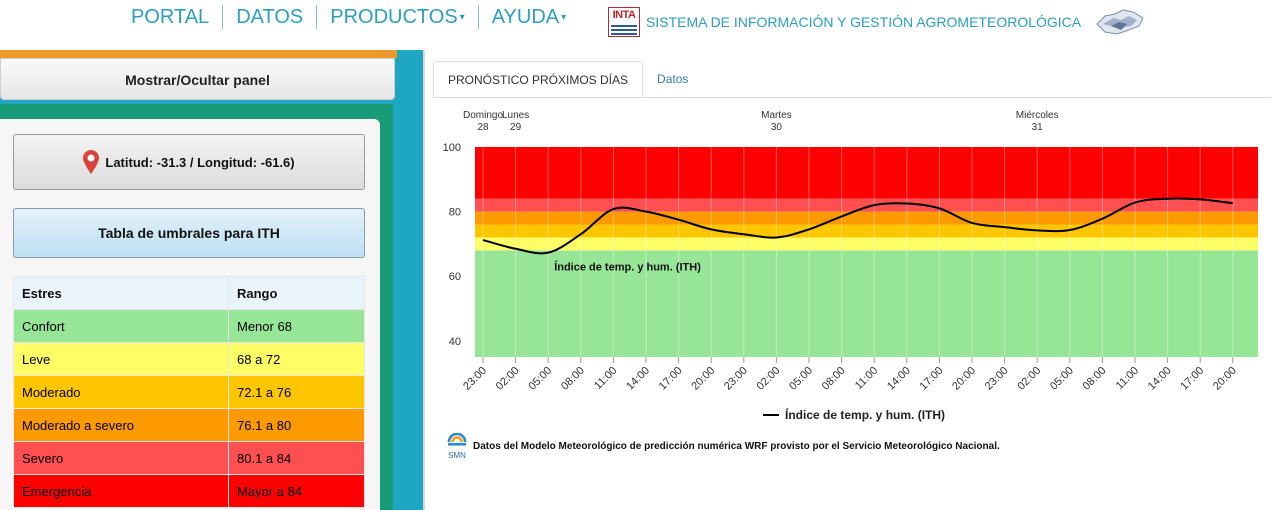 Image resolution: width=1278 pixels, height=510 pixels. Describe the element at coordinates (197, 79) in the screenshot. I see `toggle-panel-button: Mostrar/Ocultar panel` at that location.